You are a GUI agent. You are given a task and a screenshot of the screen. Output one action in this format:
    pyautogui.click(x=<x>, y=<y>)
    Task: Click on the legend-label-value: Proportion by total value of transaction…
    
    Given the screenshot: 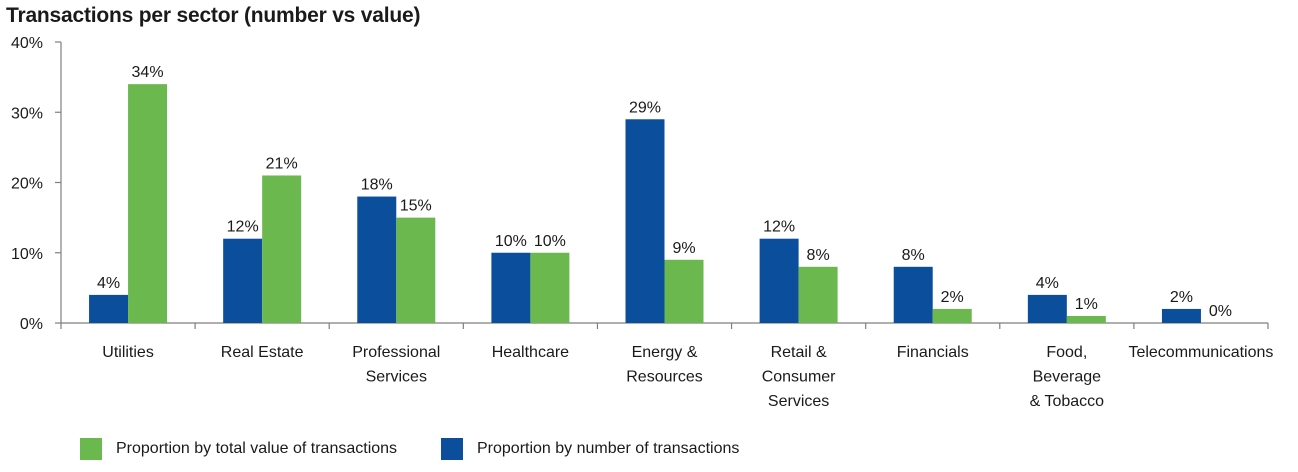 What is the action you would take?
    pyautogui.click(x=257, y=448)
    